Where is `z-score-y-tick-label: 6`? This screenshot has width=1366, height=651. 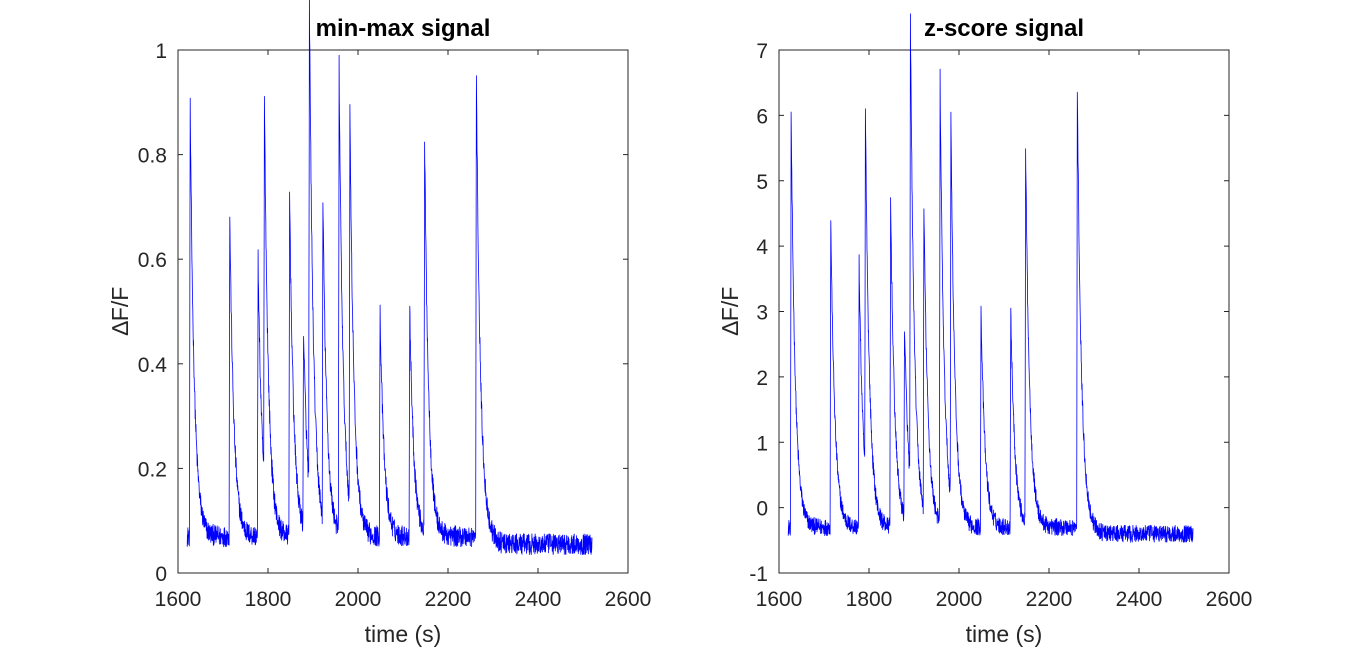 z-score-y-tick-label: 6 is located at coordinates (762, 116).